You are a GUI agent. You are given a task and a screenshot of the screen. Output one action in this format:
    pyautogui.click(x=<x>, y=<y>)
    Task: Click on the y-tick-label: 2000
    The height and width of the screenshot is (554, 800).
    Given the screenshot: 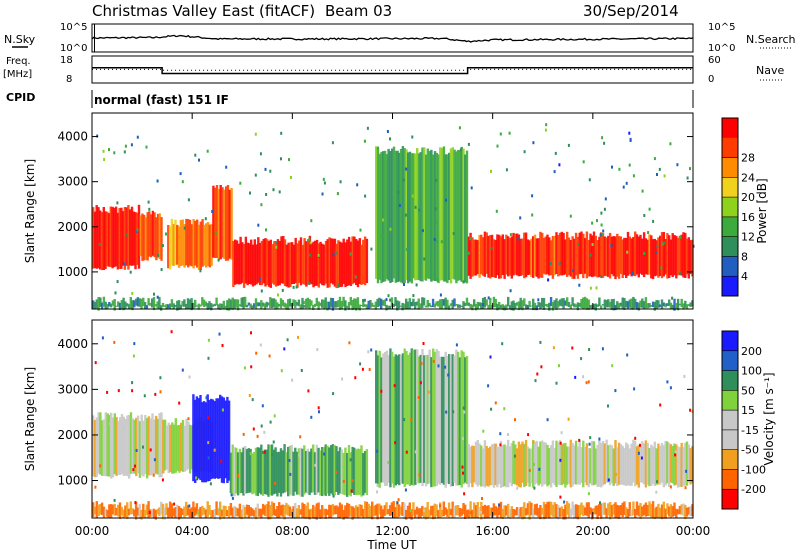 What is the action you would take?
    pyautogui.click(x=72, y=435)
    